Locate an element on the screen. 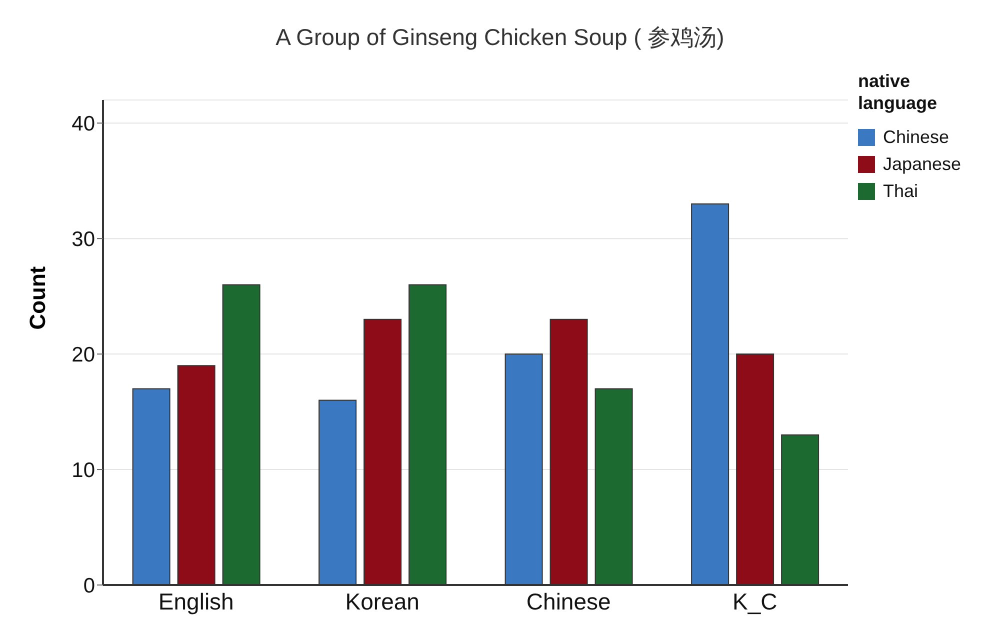  y-tick-label: 0 is located at coordinates (89, 586).